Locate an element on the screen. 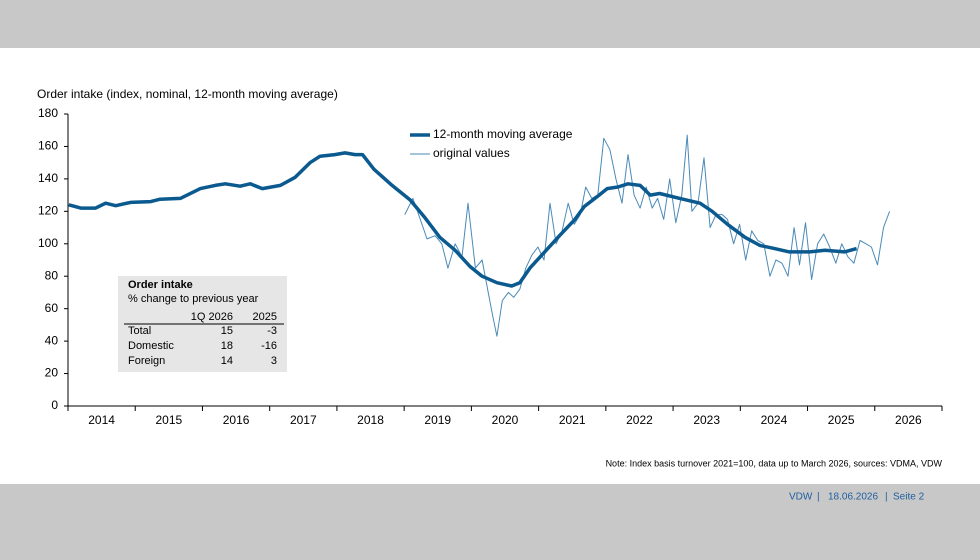  footer-date: 18.06.2026 is located at coordinates (853, 497).